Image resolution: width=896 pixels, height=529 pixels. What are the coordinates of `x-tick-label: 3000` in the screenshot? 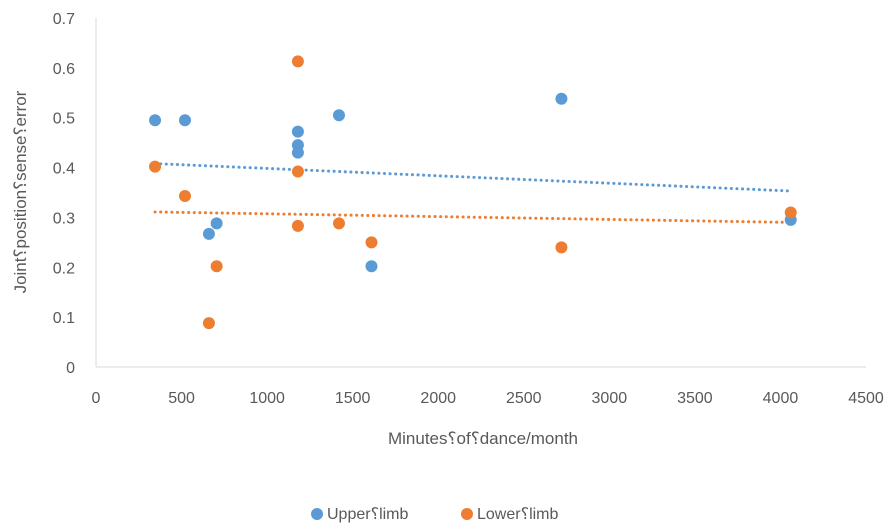 It's located at (610, 398).